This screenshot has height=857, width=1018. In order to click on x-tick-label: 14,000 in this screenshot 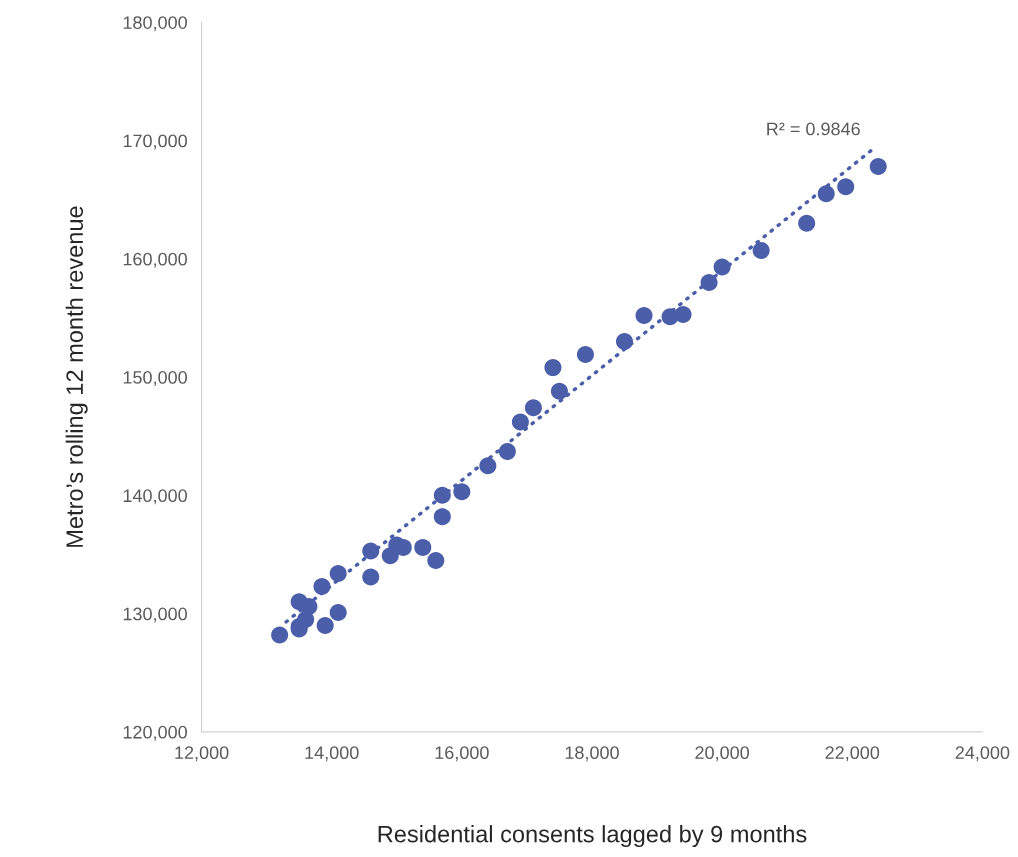, I will do `click(332, 754)`.